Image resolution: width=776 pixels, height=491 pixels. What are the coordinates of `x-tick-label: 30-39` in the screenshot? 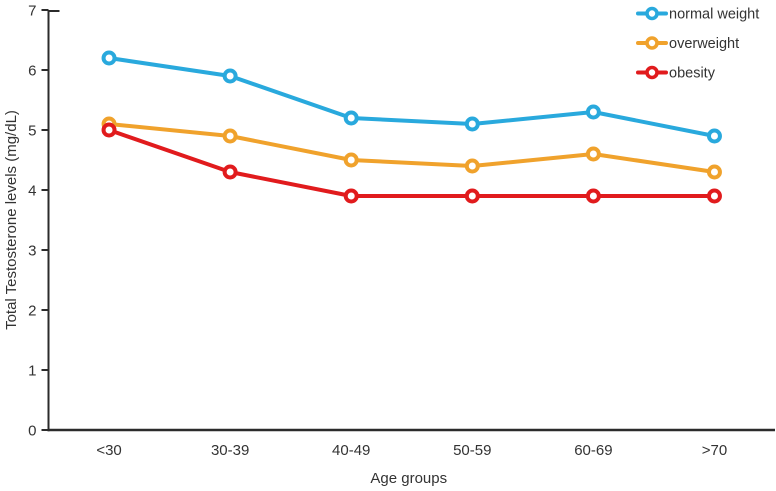 It's located at (230, 450).